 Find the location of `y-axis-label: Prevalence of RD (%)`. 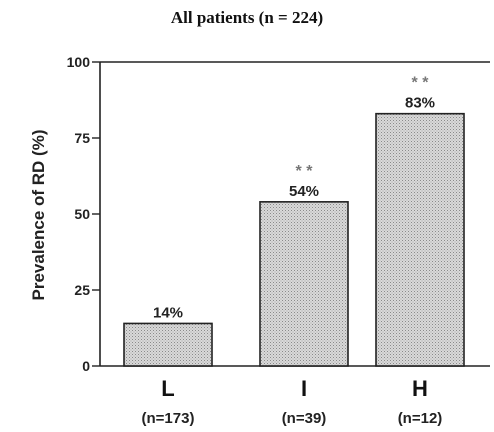

y-axis-label: Prevalence of RD (%) is located at coordinates (38, 215).